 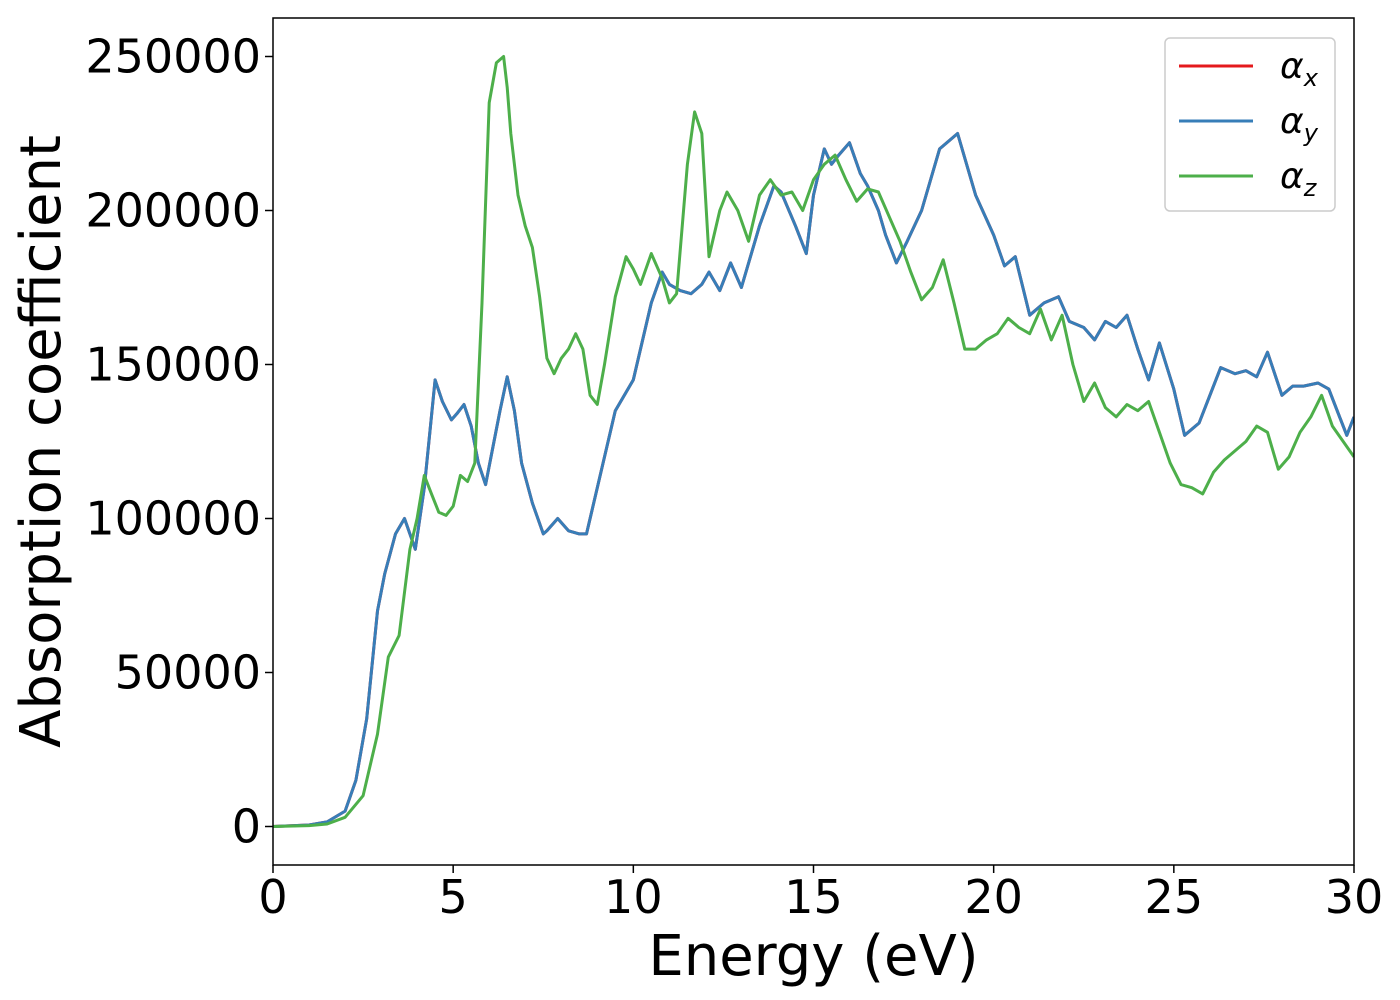 I want to click on y-tick-label: 150000, so click(x=173, y=365).